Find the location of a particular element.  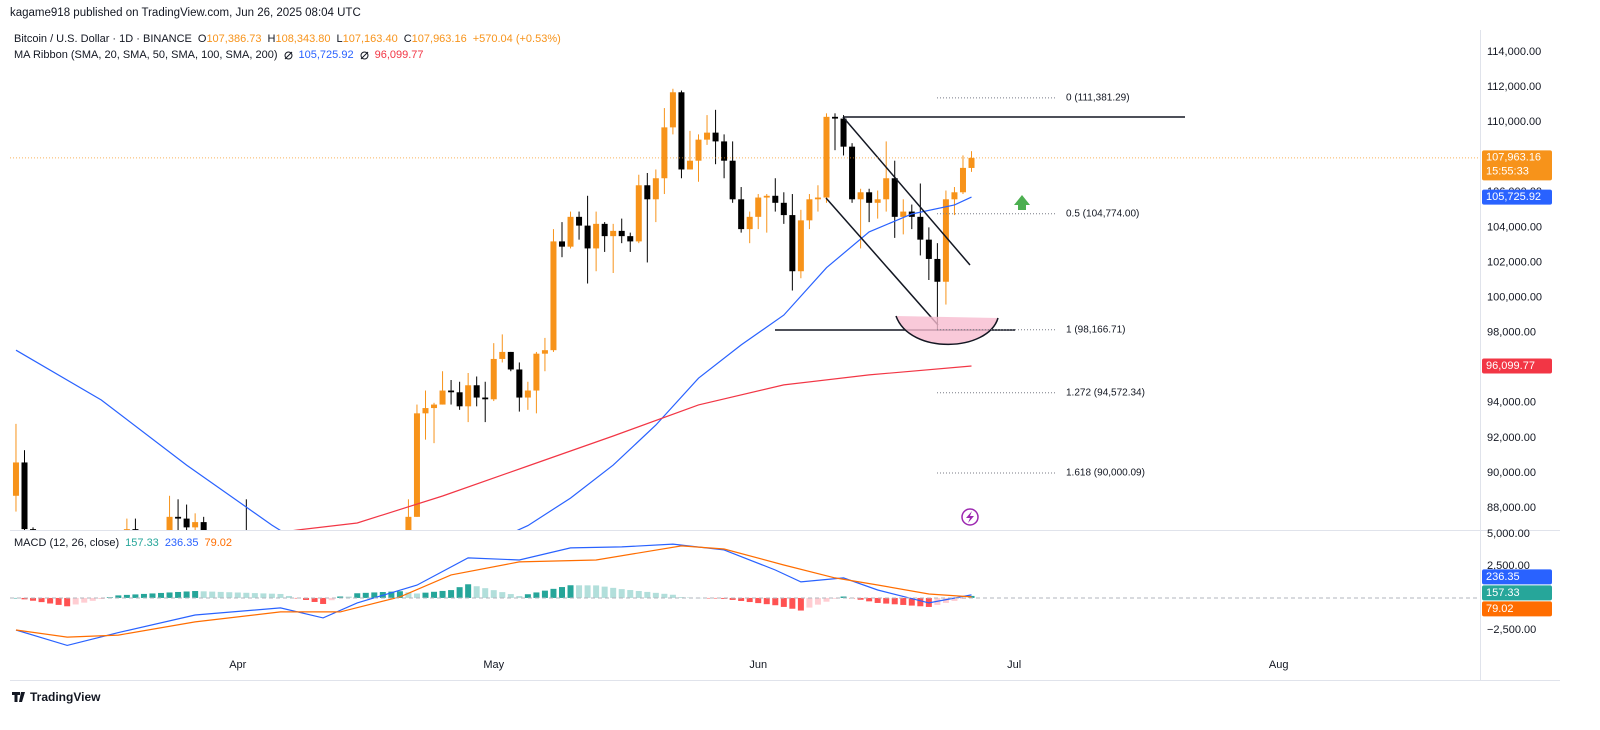

macd-value: 236.35 is located at coordinates (181, 543).